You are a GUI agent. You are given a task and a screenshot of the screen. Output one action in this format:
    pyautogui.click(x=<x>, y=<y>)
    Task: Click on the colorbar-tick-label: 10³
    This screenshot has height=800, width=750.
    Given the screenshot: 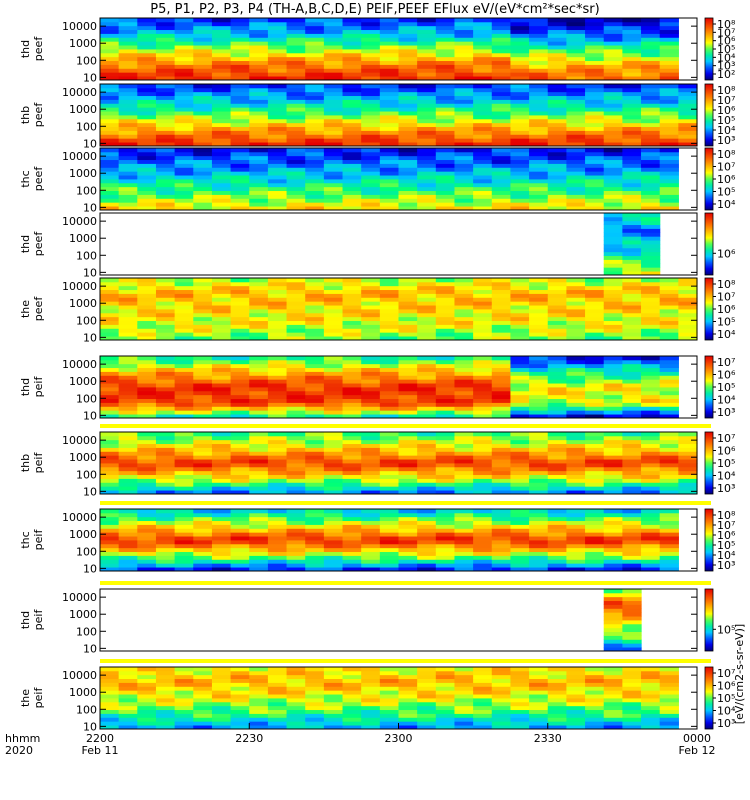 What is the action you would take?
    pyautogui.click(x=726, y=723)
    